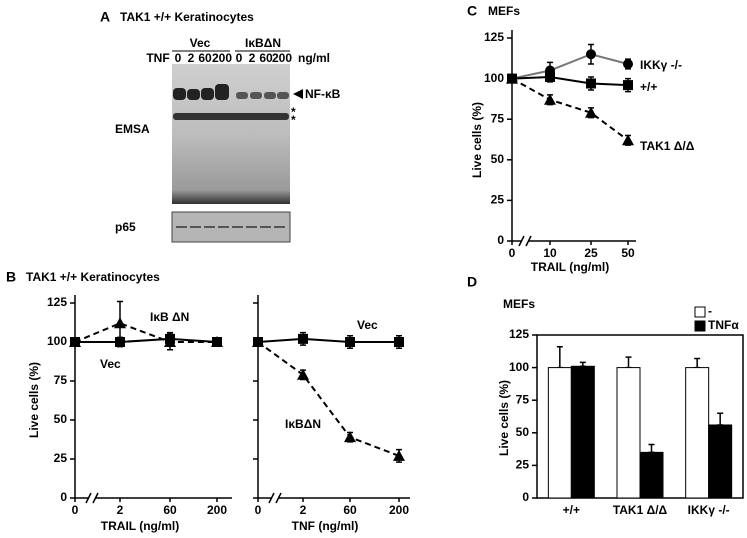  Describe the element at coordinates (169, 317) in the screenshot. I see `series-label: IκB ΔN` at that location.